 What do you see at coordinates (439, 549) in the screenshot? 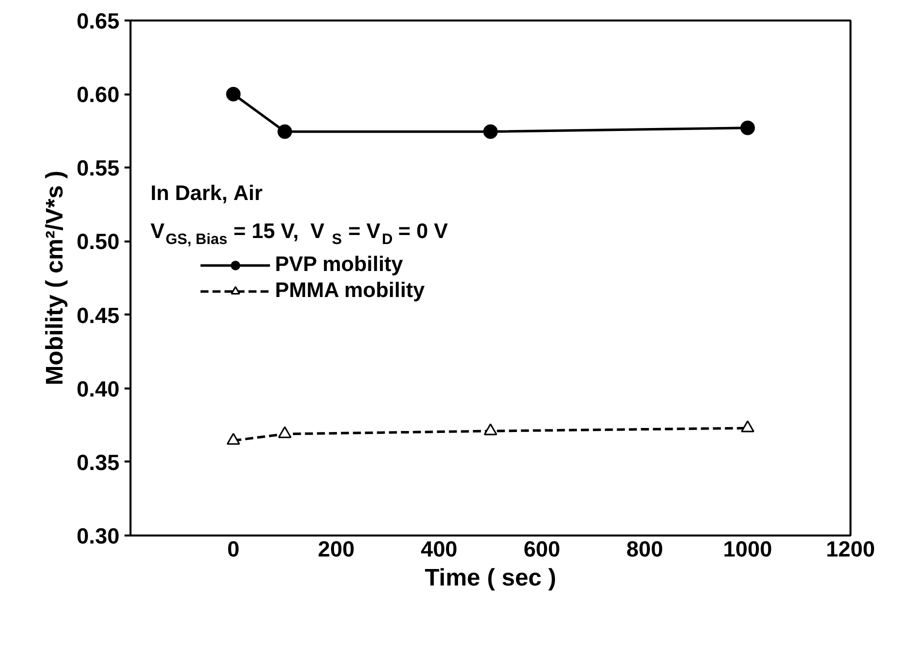
I see `x-tick-label: 400` at bounding box center [439, 549].